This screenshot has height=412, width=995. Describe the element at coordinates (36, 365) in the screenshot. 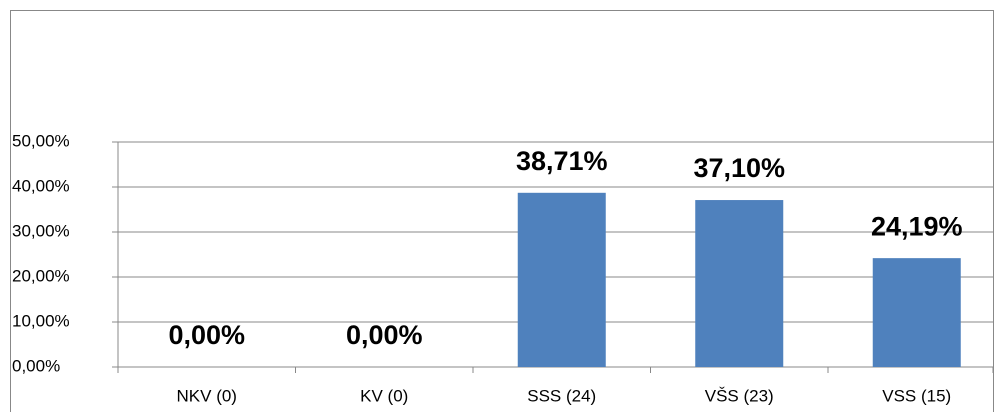

I see `y-tick-label: 0,00%` at that location.